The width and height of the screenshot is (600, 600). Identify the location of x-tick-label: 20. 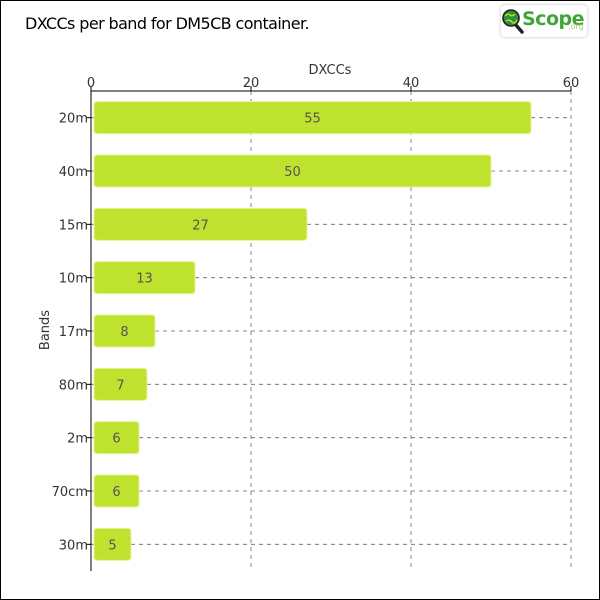
(251, 83).